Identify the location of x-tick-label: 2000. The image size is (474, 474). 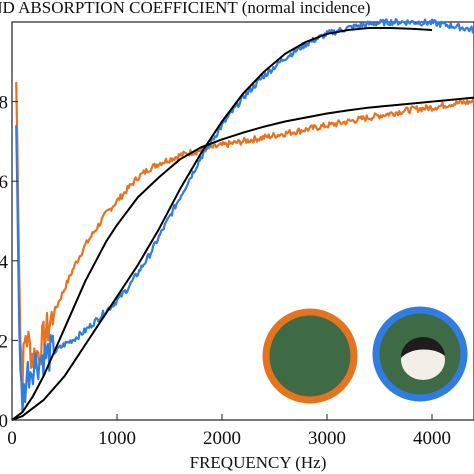
(222, 438).